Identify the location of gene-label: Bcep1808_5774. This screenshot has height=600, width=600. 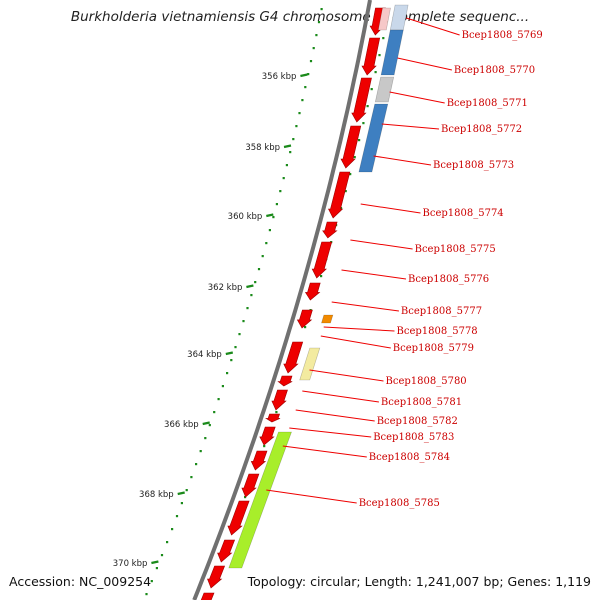
(463, 213).